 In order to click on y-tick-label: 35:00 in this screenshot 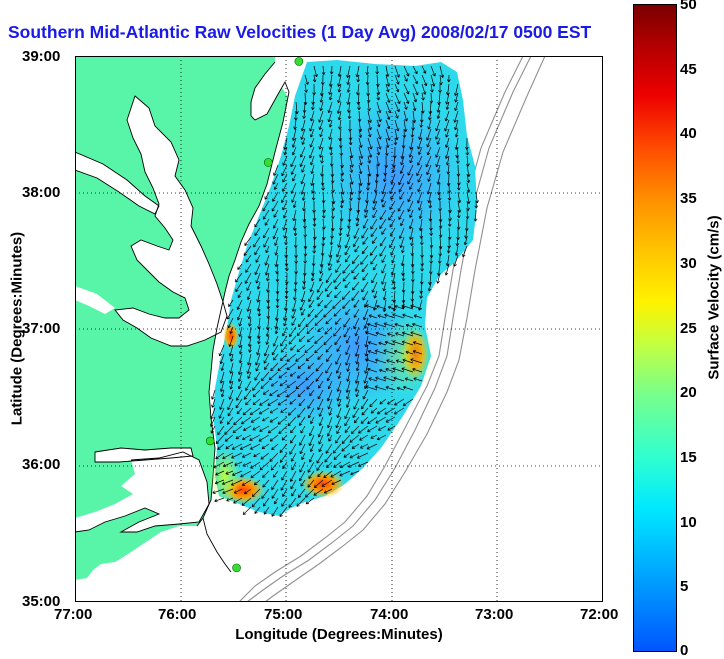, I will do `click(41, 601)`.